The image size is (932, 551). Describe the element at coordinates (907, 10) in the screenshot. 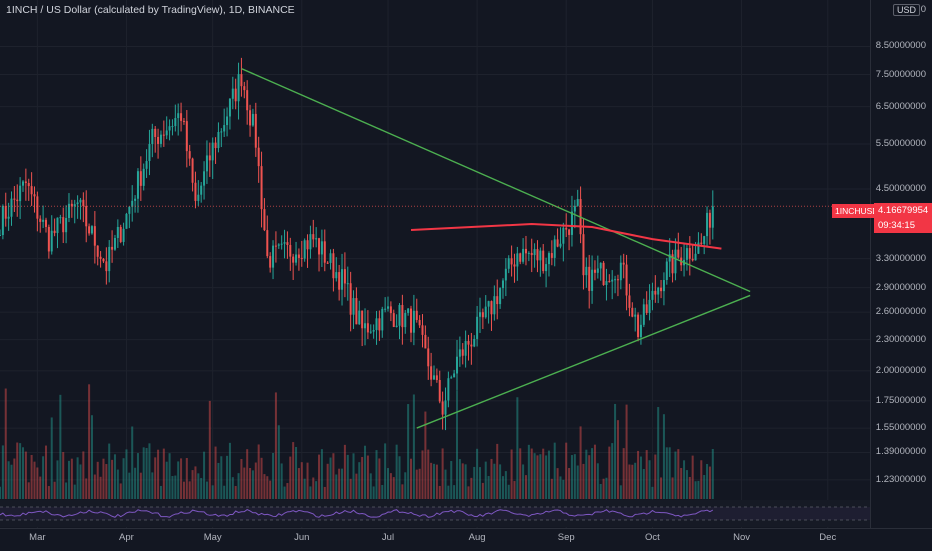

I see `currency-badge: USD` at that location.